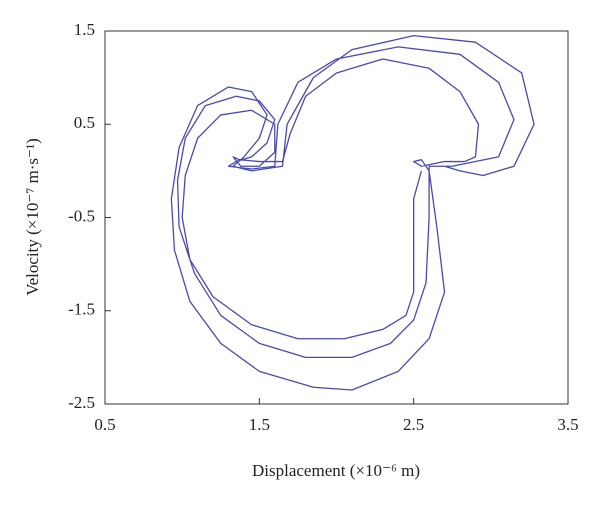 The image size is (600, 507). What do you see at coordinates (81, 402) in the screenshot?
I see `y-tick-label: -2.5` at bounding box center [81, 402].